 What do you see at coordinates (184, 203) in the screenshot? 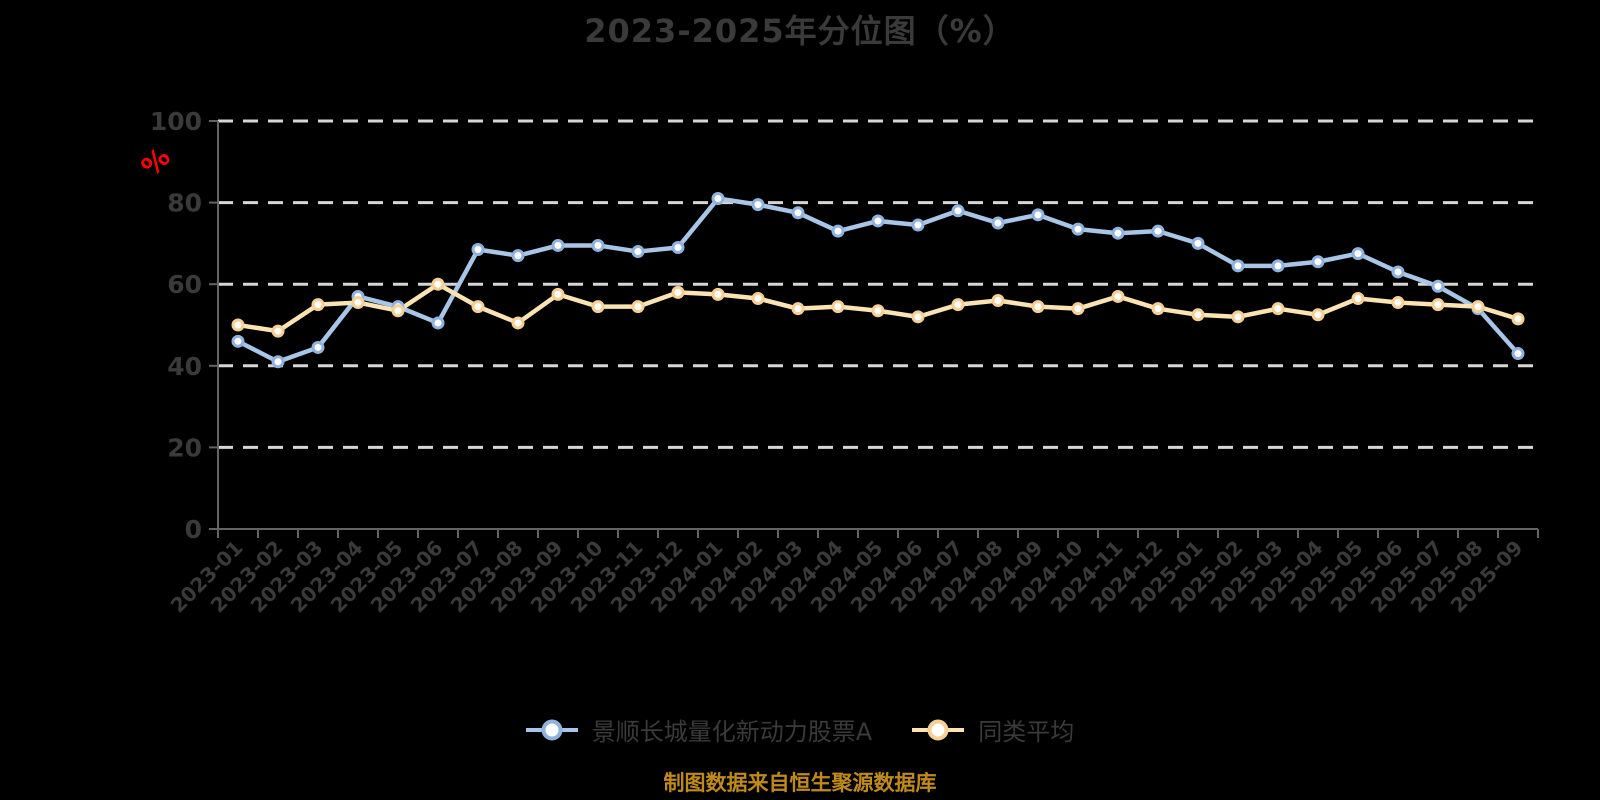
I see `y-axis-tick-label: 80` at bounding box center [184, 203].